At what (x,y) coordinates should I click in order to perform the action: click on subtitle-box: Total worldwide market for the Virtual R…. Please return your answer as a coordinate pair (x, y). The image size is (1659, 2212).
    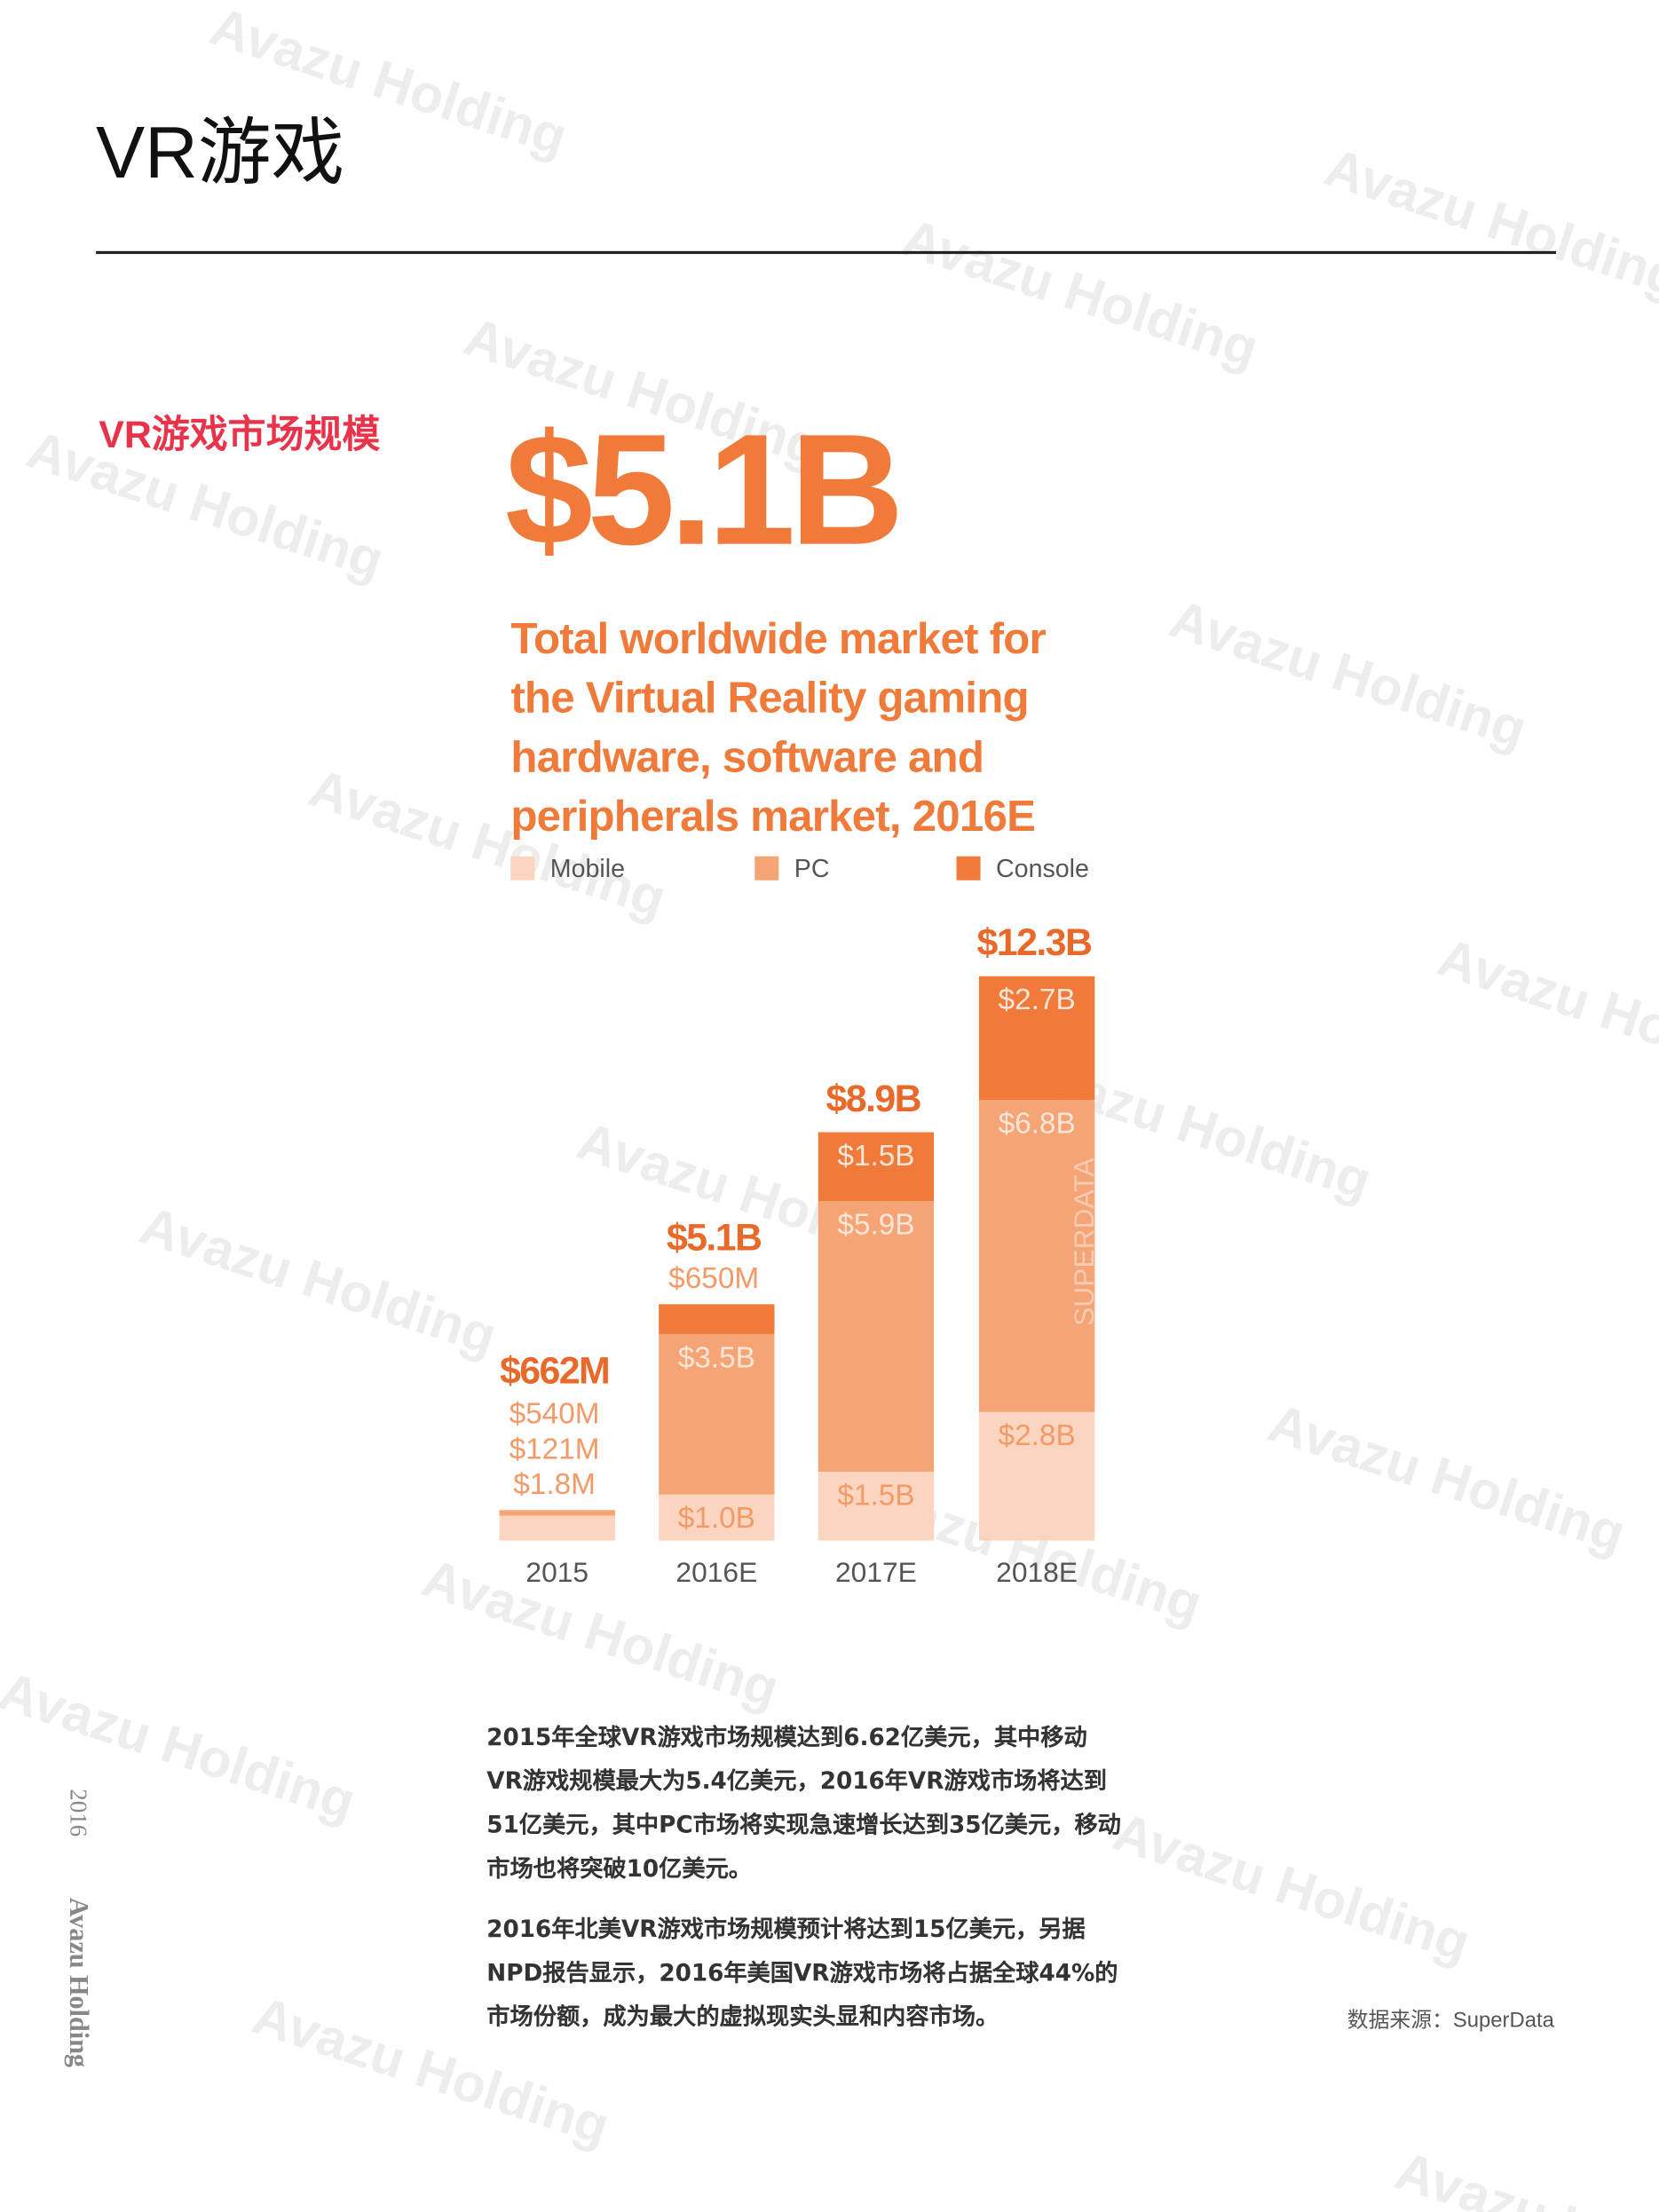
    Looking at the image, I should click on (778, 727).